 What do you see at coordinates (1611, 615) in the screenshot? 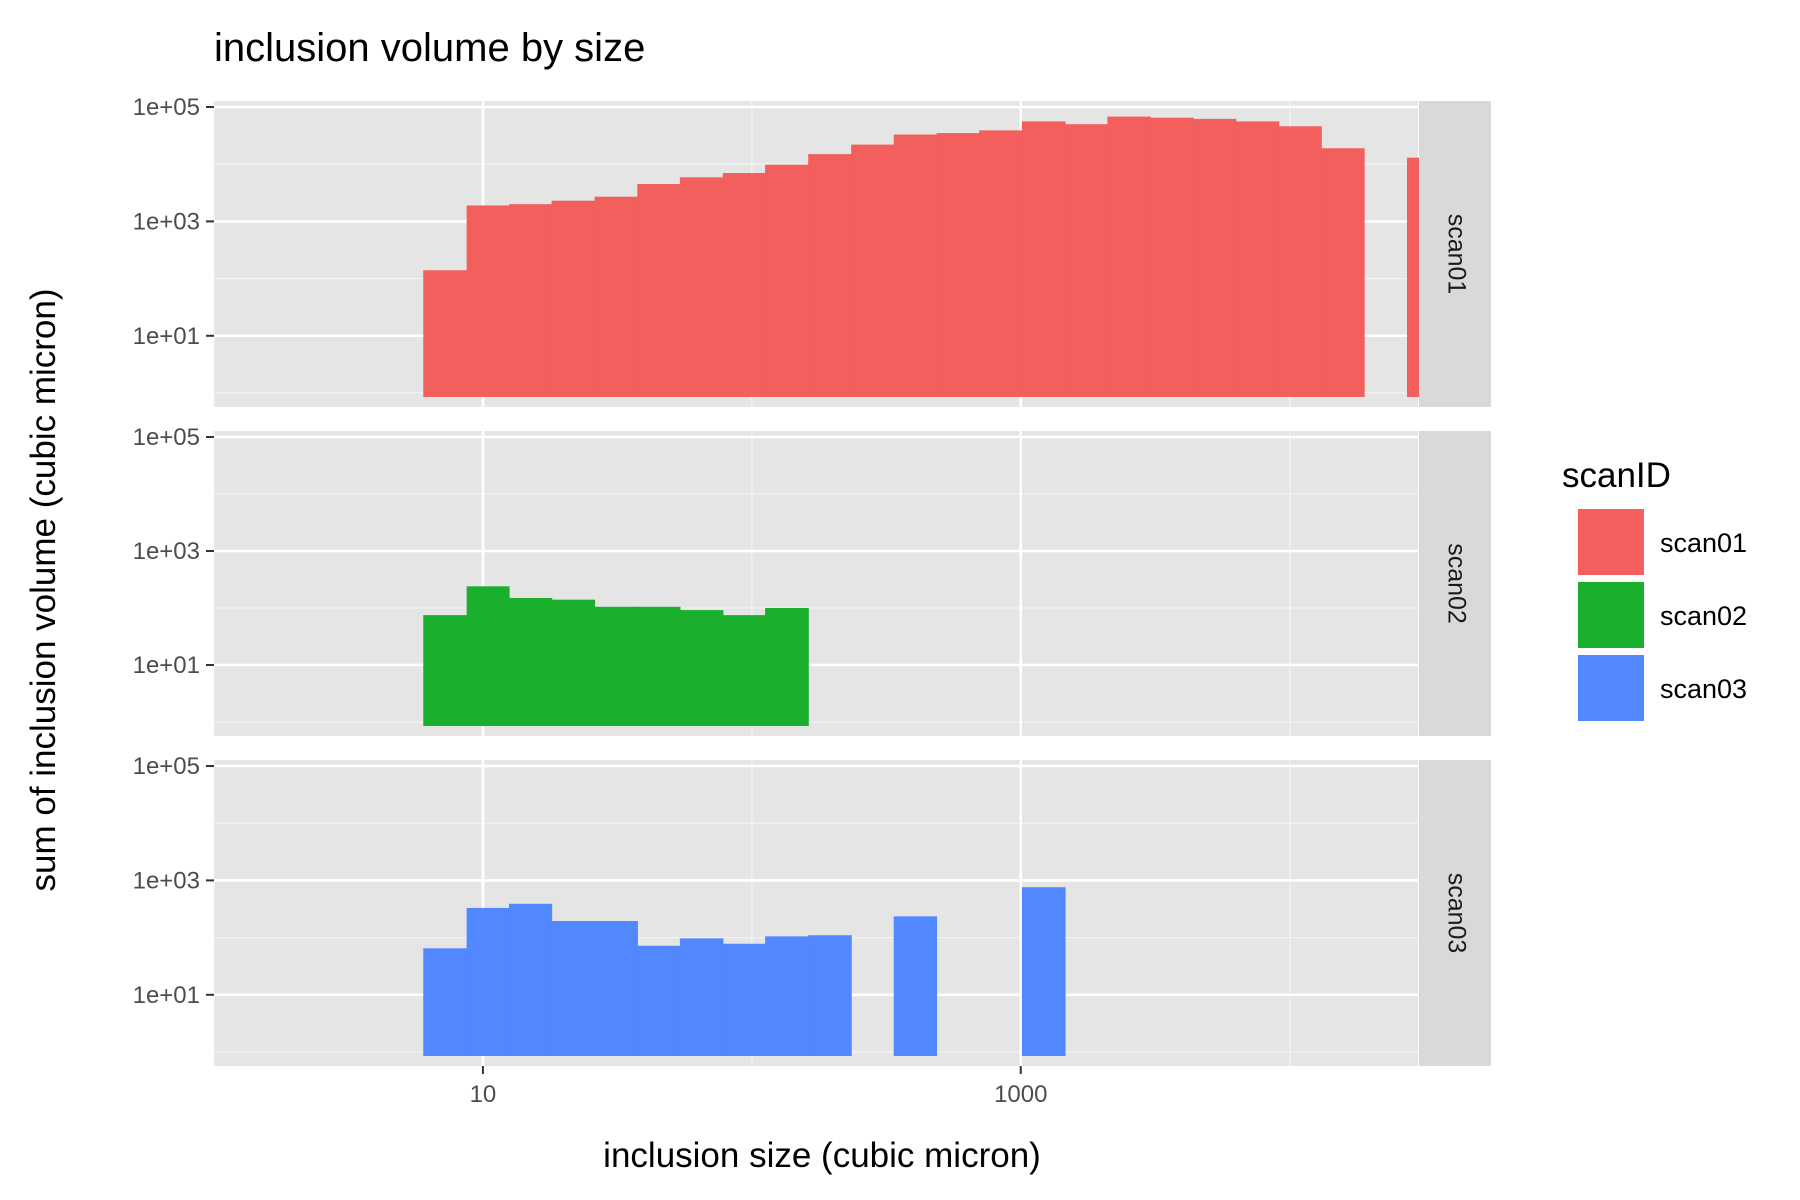
I see `legend-key-scan02` at bounding box center [1611, 615].